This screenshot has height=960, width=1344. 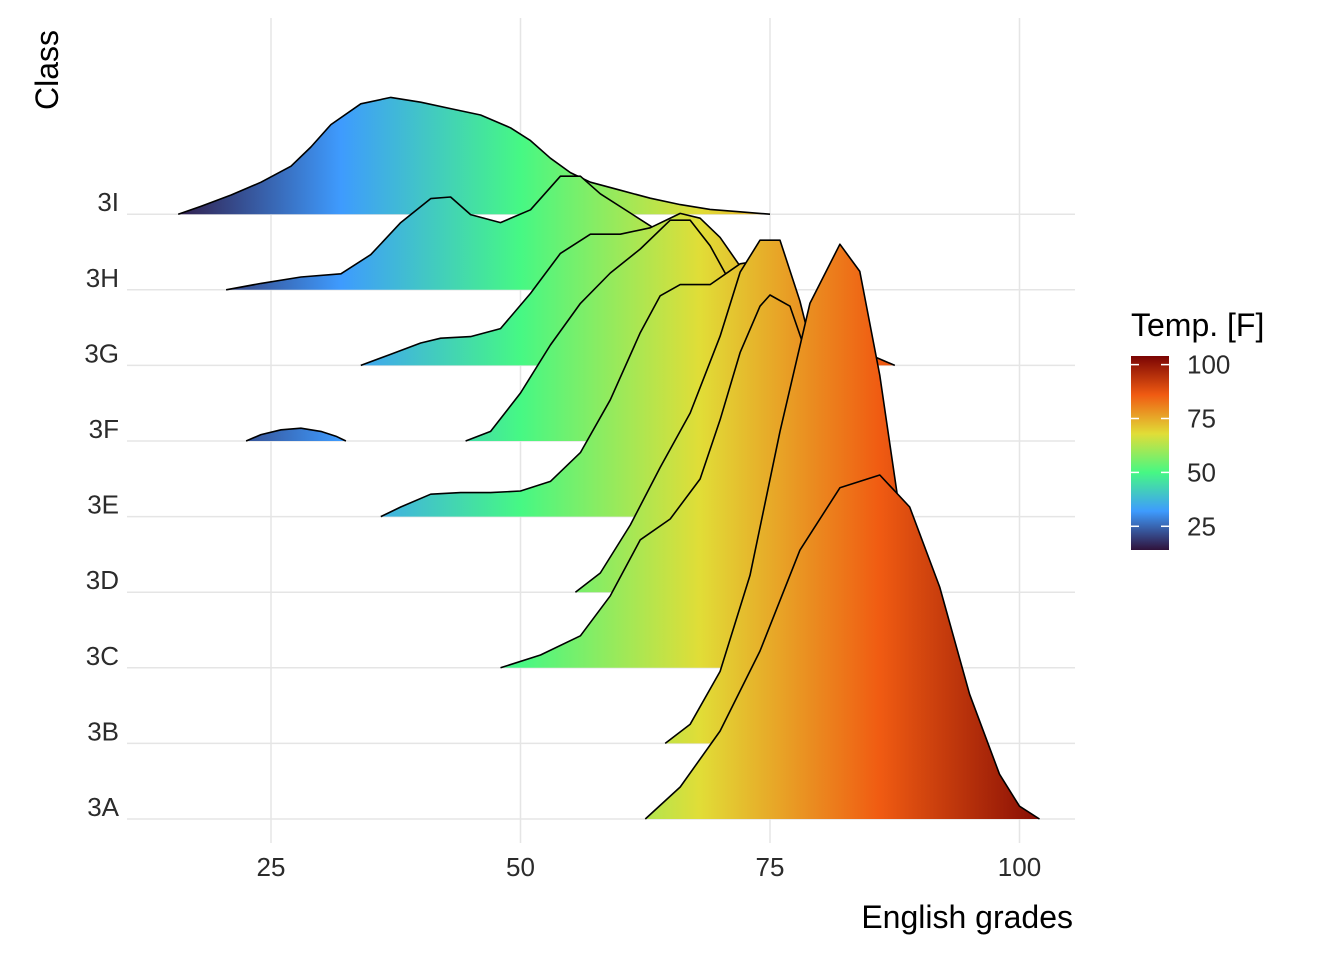 I want to click on y-tick-label: 3G, so click(x=101, y=353).